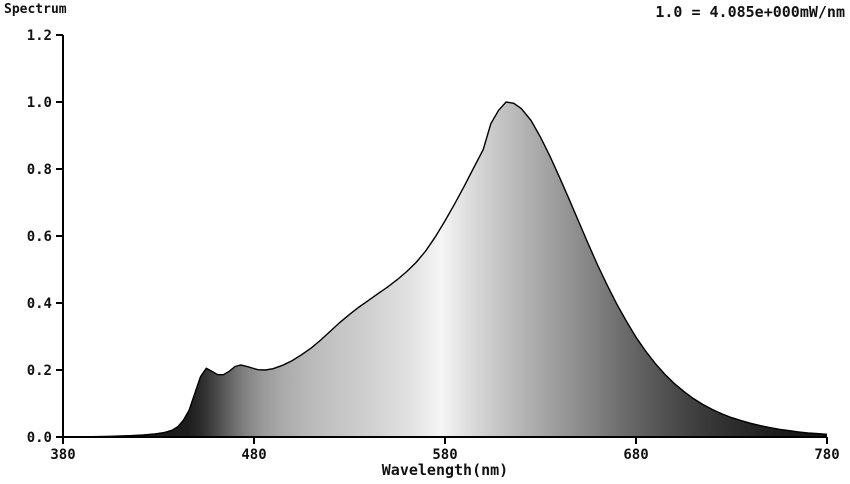  I want to click on y-tick-label: 1.0, so click(39, 103).